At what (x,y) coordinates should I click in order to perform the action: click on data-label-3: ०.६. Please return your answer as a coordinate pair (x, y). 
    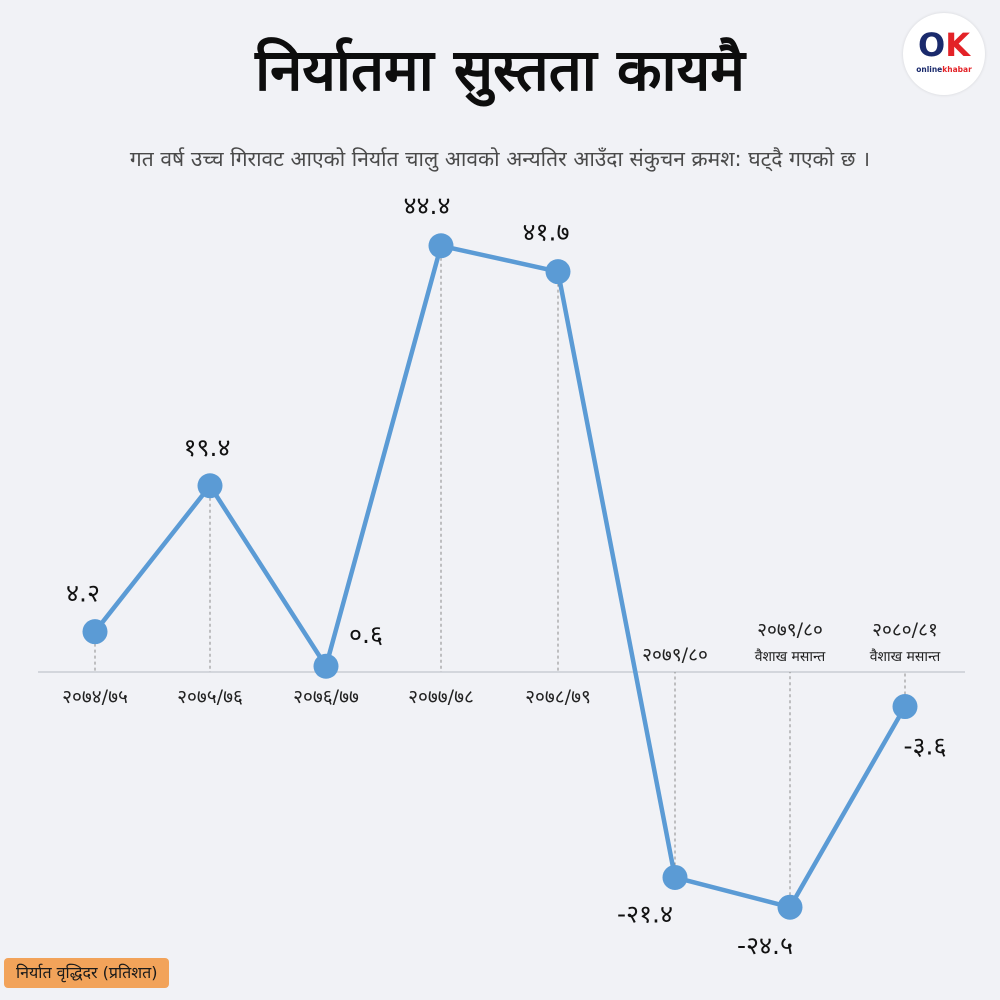
    Looking at the image, I should click on (366, 634).